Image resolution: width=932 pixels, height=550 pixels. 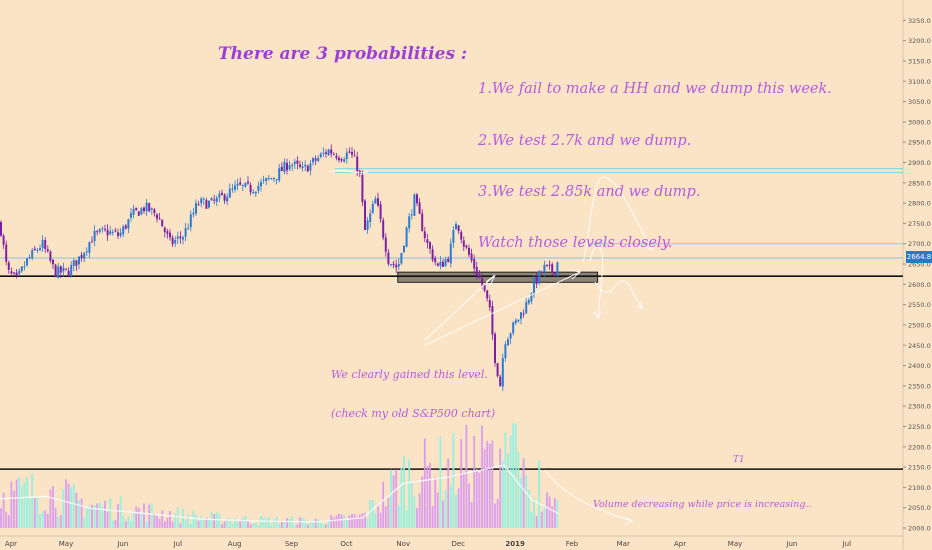 What do you see at coordinates (235, 544) in the screenshot?
I see `x-tick-label: Aug` at bounding box center [235, 544].